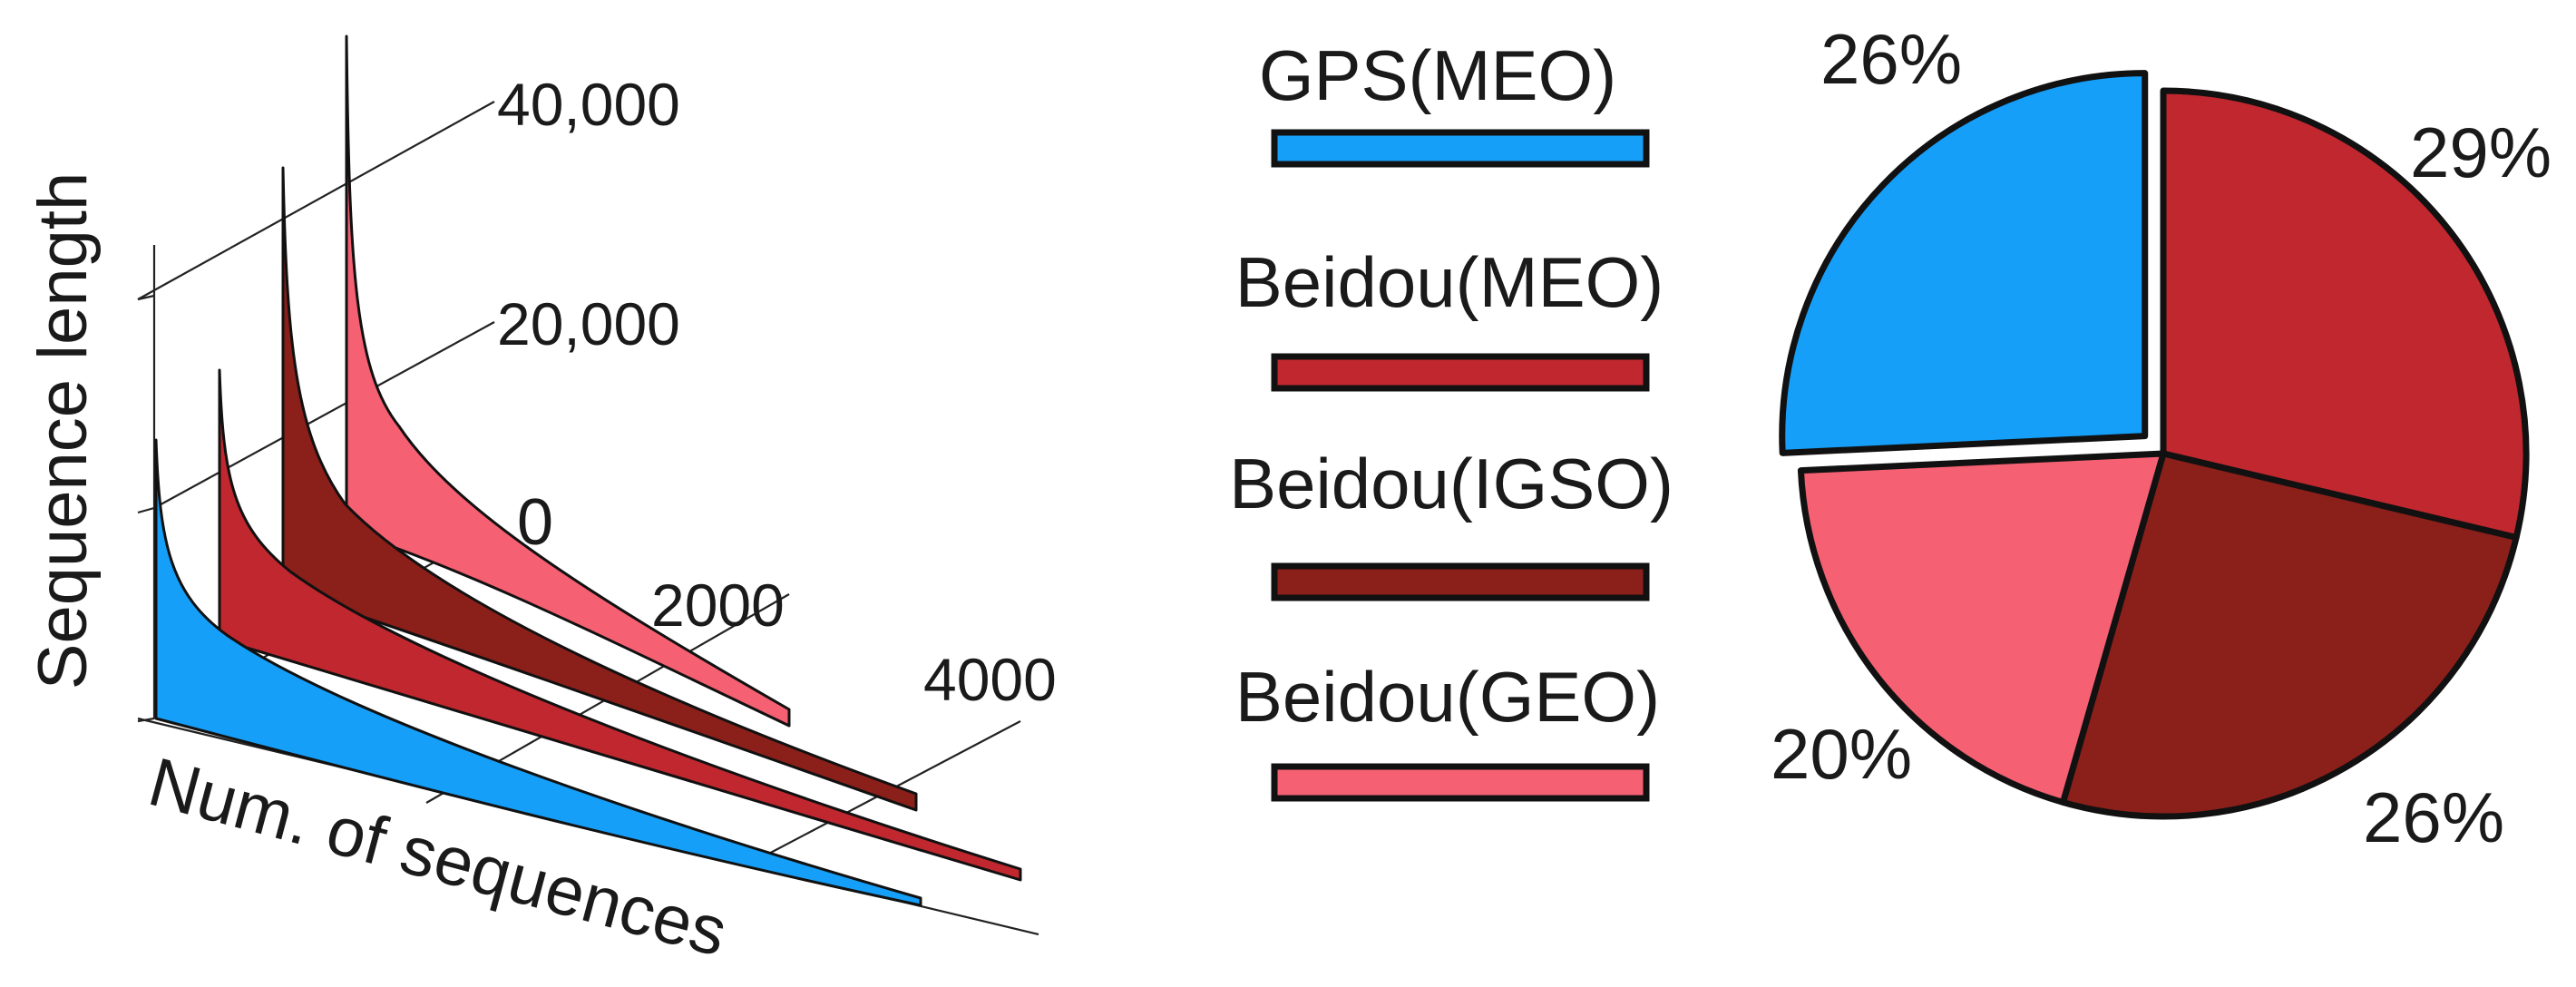  What do you see at coordinates (63, 431) in the screenshot?
I see `y-axis-title: Sequence length` at bounding box center [63, 431].